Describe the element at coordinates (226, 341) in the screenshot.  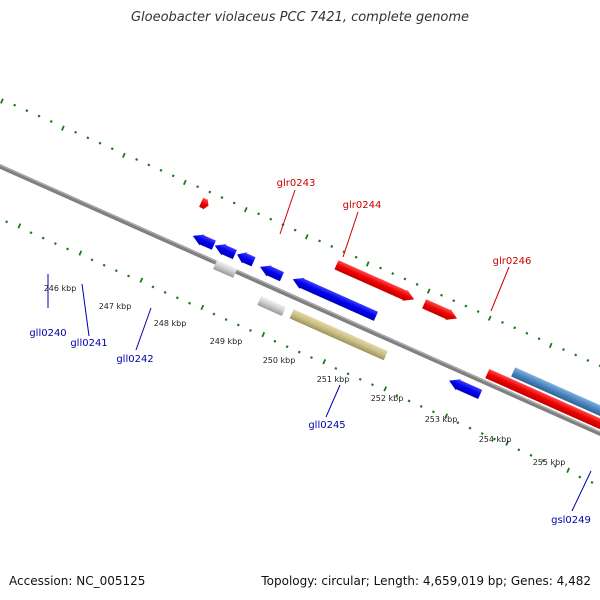
I see `scale-label: 249 kbp` at that location.